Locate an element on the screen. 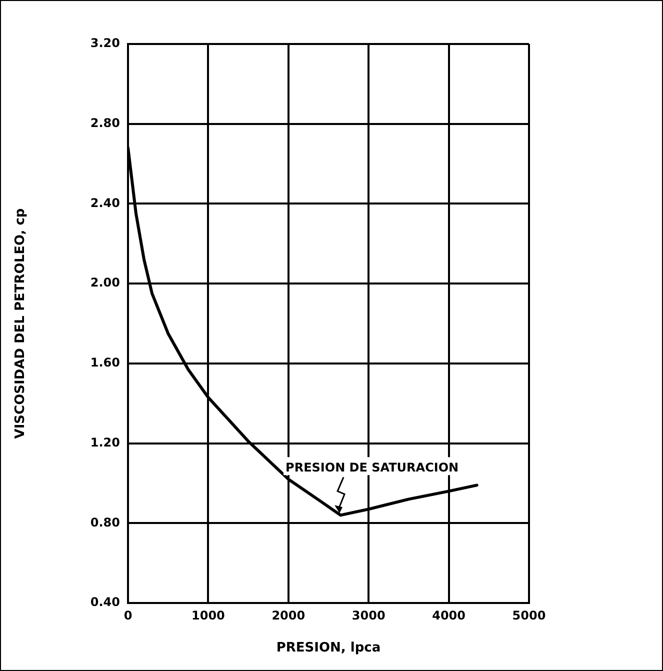  y-tick-label: 1.20 is located at coordinates (105, 442).